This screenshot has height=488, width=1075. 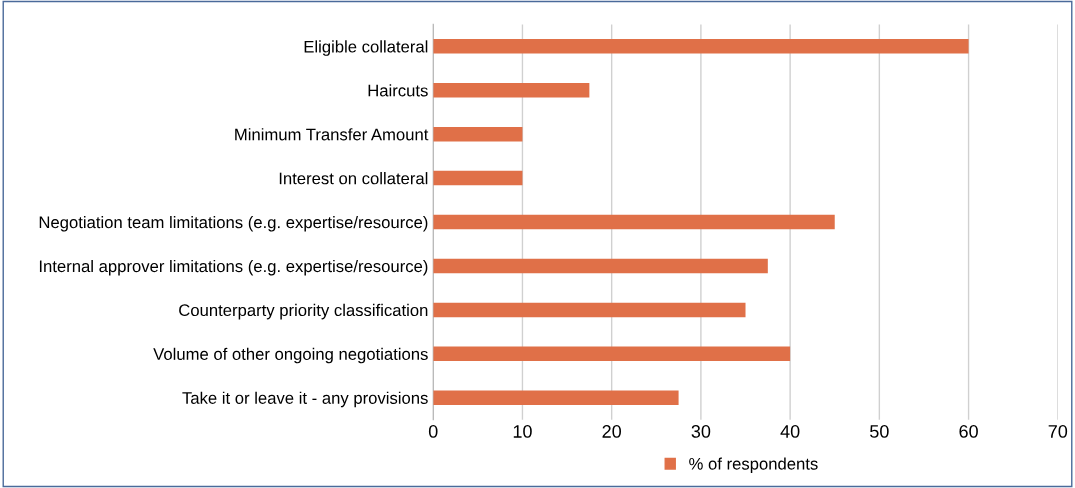 What do you see at coordinates (366, 48) in the screenshot?
I see `y-tick-label: Eligible collateral` at bounding box center [366, 48].